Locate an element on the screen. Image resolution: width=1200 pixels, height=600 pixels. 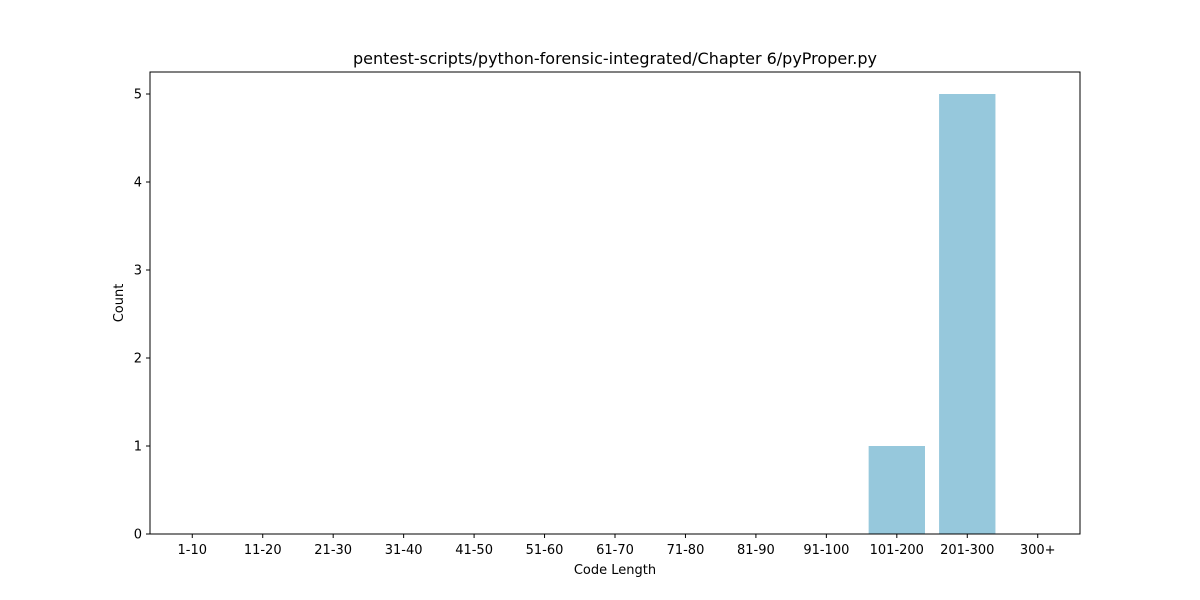
x-axis-label: Code Length is located at coordinates (615, 570).